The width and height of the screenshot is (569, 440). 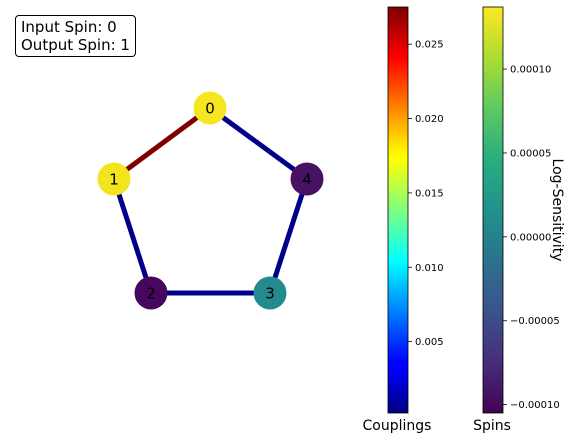 I want to click on log-sensitivity-label: Log-Sensitivity, so click(x=557, y=210).